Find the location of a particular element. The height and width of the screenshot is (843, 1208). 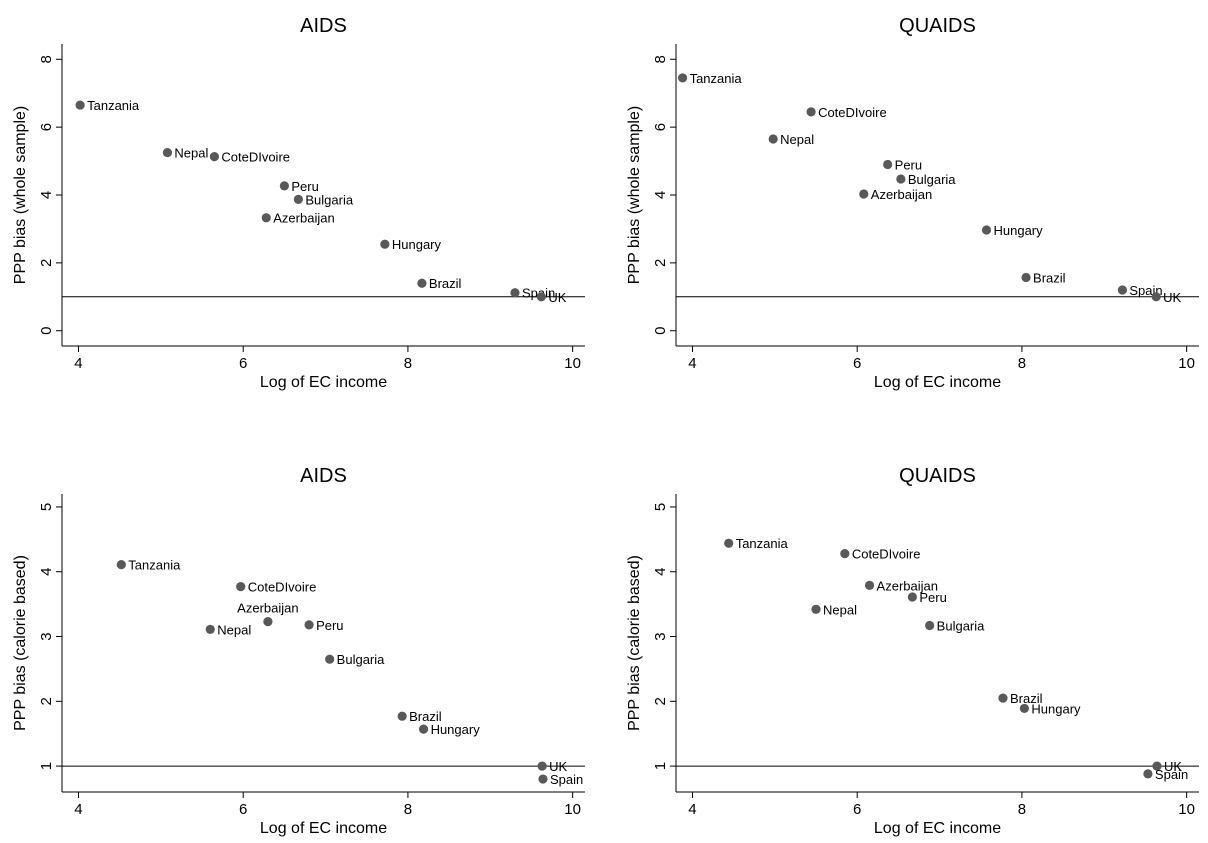

y-tick-label: 6 is located at coordinates (46, 127).